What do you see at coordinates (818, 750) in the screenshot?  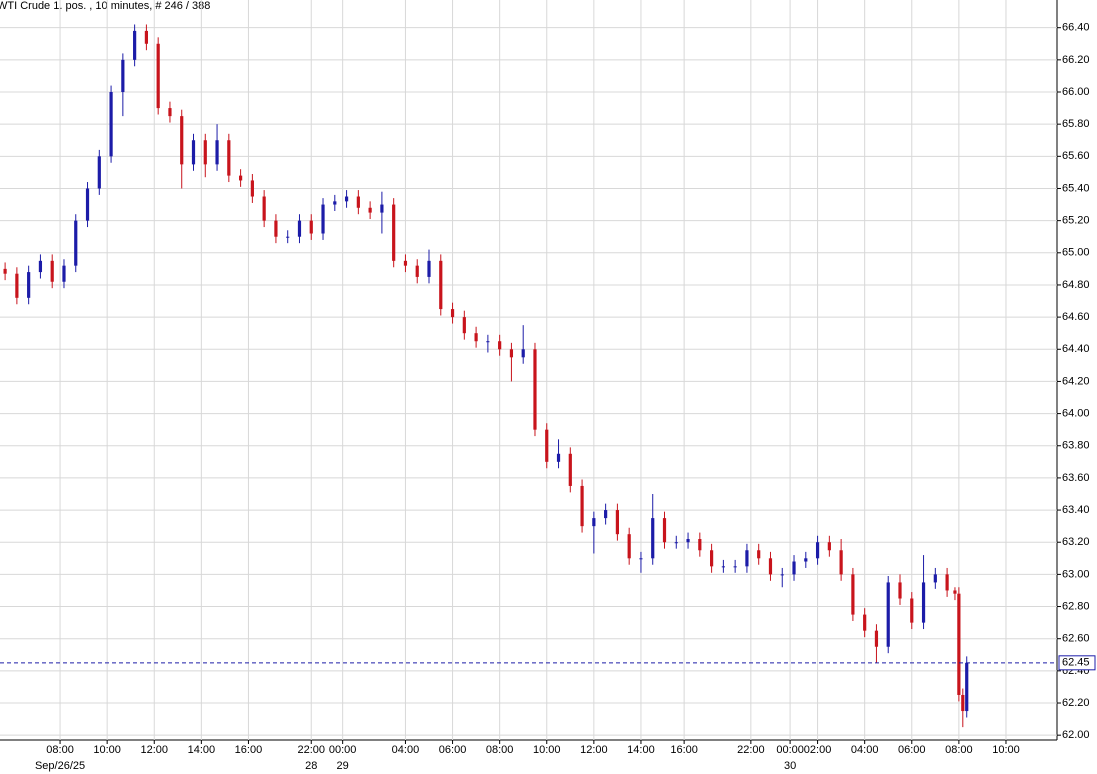 I see `x-tick-label: 02:00` at bounding box center [818, 750].